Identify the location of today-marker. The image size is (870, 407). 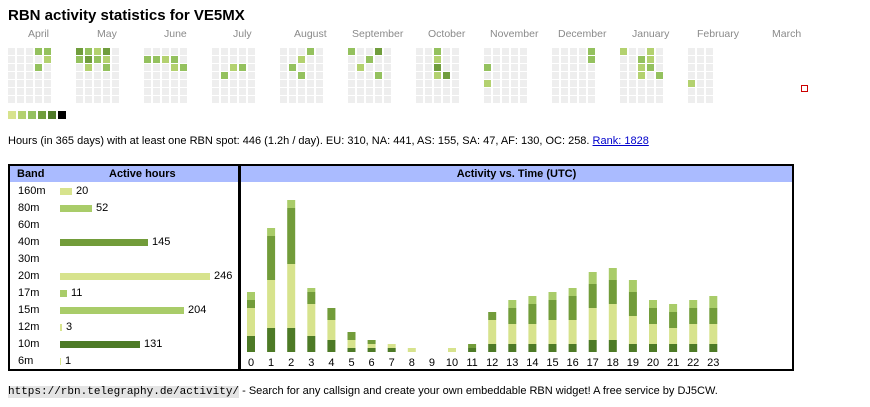
(804, 88).